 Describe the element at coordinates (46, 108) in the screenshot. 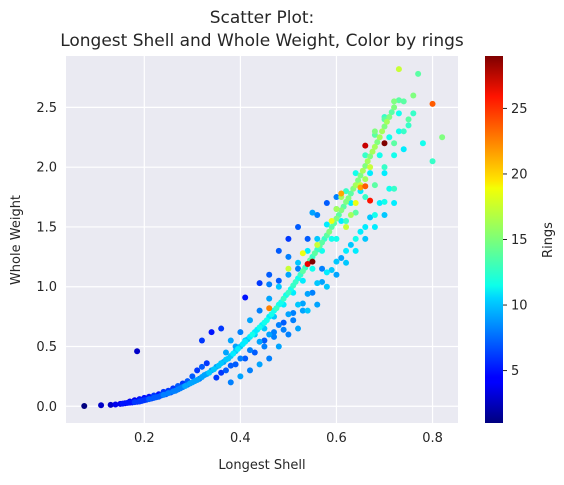

I see `y-tick-label: 2.5` at that location.